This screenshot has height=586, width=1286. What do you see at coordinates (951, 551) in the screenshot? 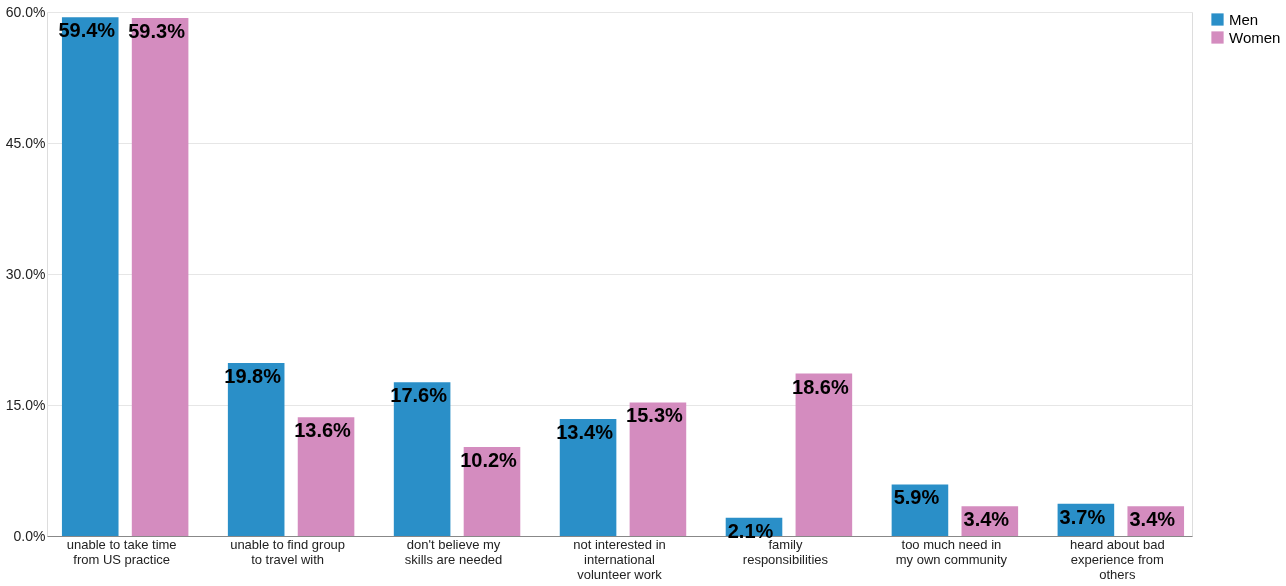
I see `x-tick-label: too much need in my own community` at bounding box center [951, 551].